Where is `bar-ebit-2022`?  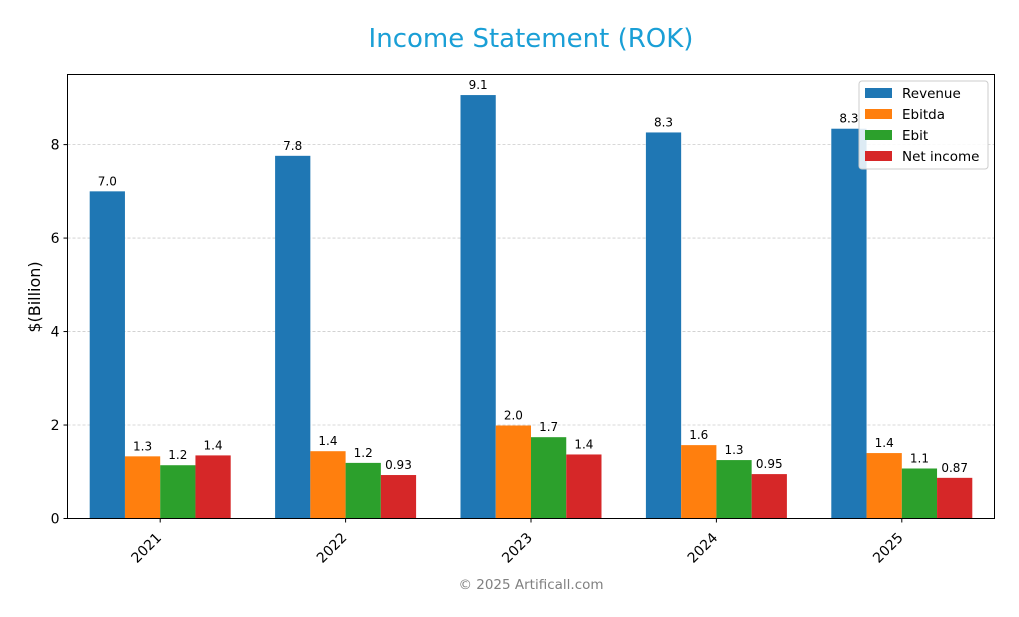
bar-ebit-2022 is located at coordinates (363, 490).